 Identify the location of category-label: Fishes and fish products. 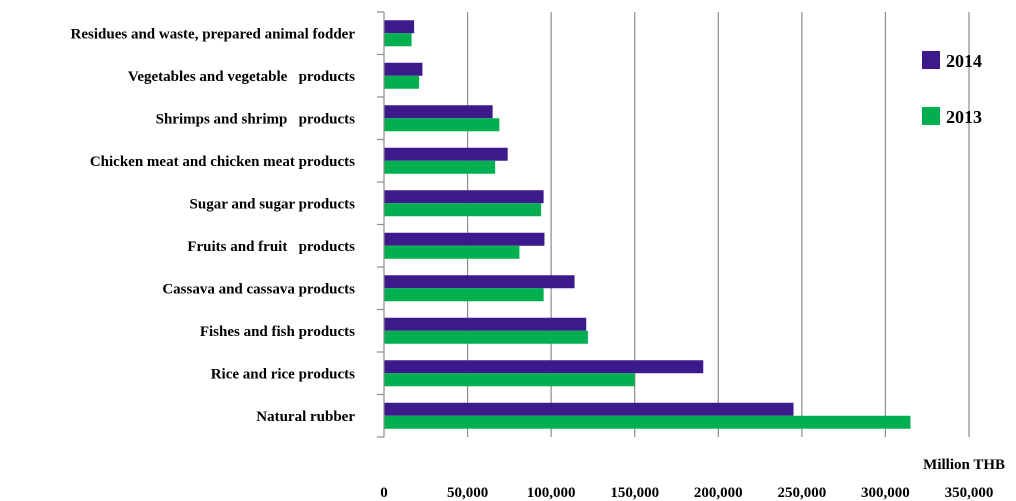
(277, 332).